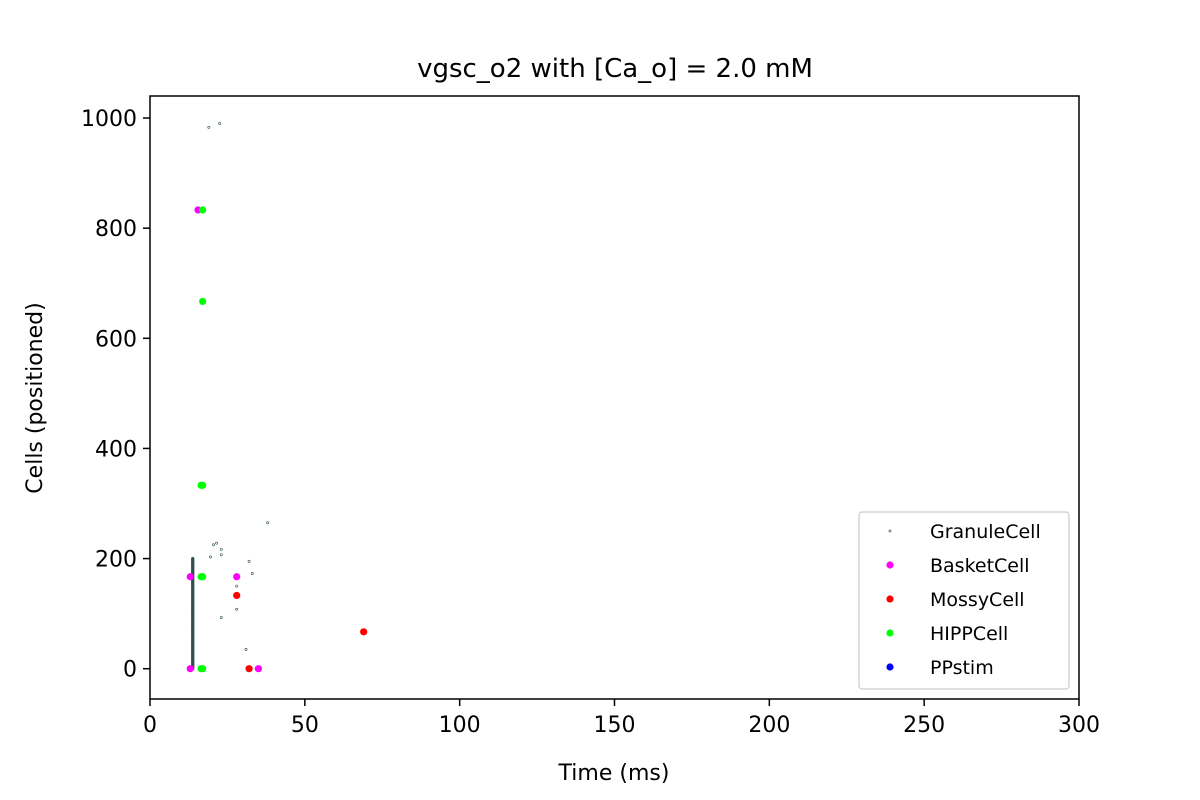 The width and height of the screenshot is (1200, 800). What do you see at coordinates (116, 229) in the screenshot?
I see `y-tick-label: 800` at bounding box center [116, 229].